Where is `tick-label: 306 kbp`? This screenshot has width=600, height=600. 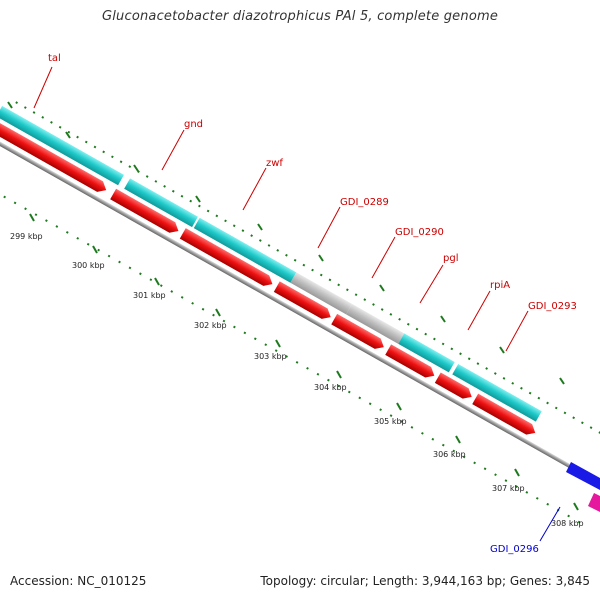 tick-label: 306 kbp is located at coordinates (449, 454).